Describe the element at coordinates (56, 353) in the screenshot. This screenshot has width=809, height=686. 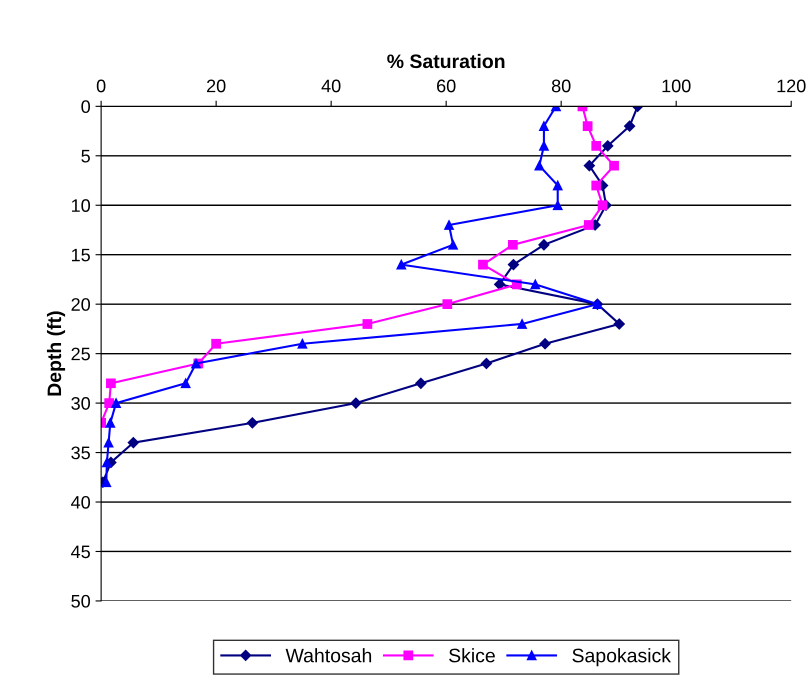
I see `y-axis-title: Depth (ft)` at that location.